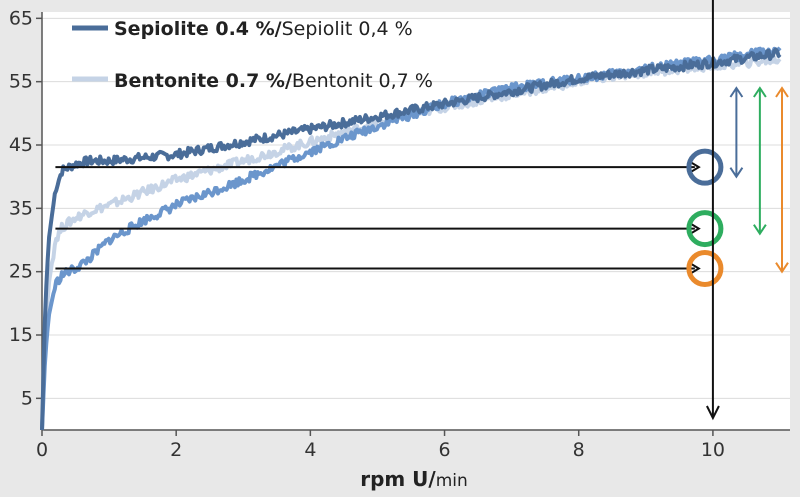 The image size is (800, 497). What do you see at coordinates (21, 145) in the screenshot?
I see `y-tick-label: 45` at bounding box center [21, 145].